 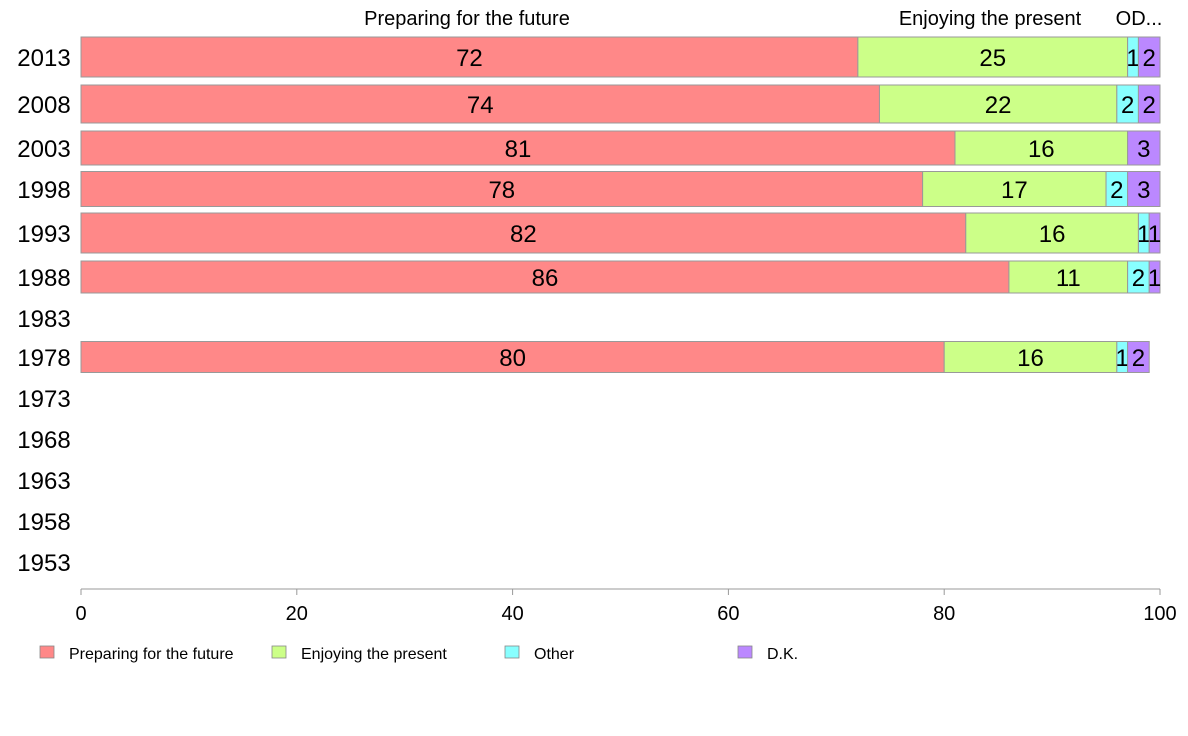 I want to click on y-tick-label: 1953, so click(x=43, y=563).